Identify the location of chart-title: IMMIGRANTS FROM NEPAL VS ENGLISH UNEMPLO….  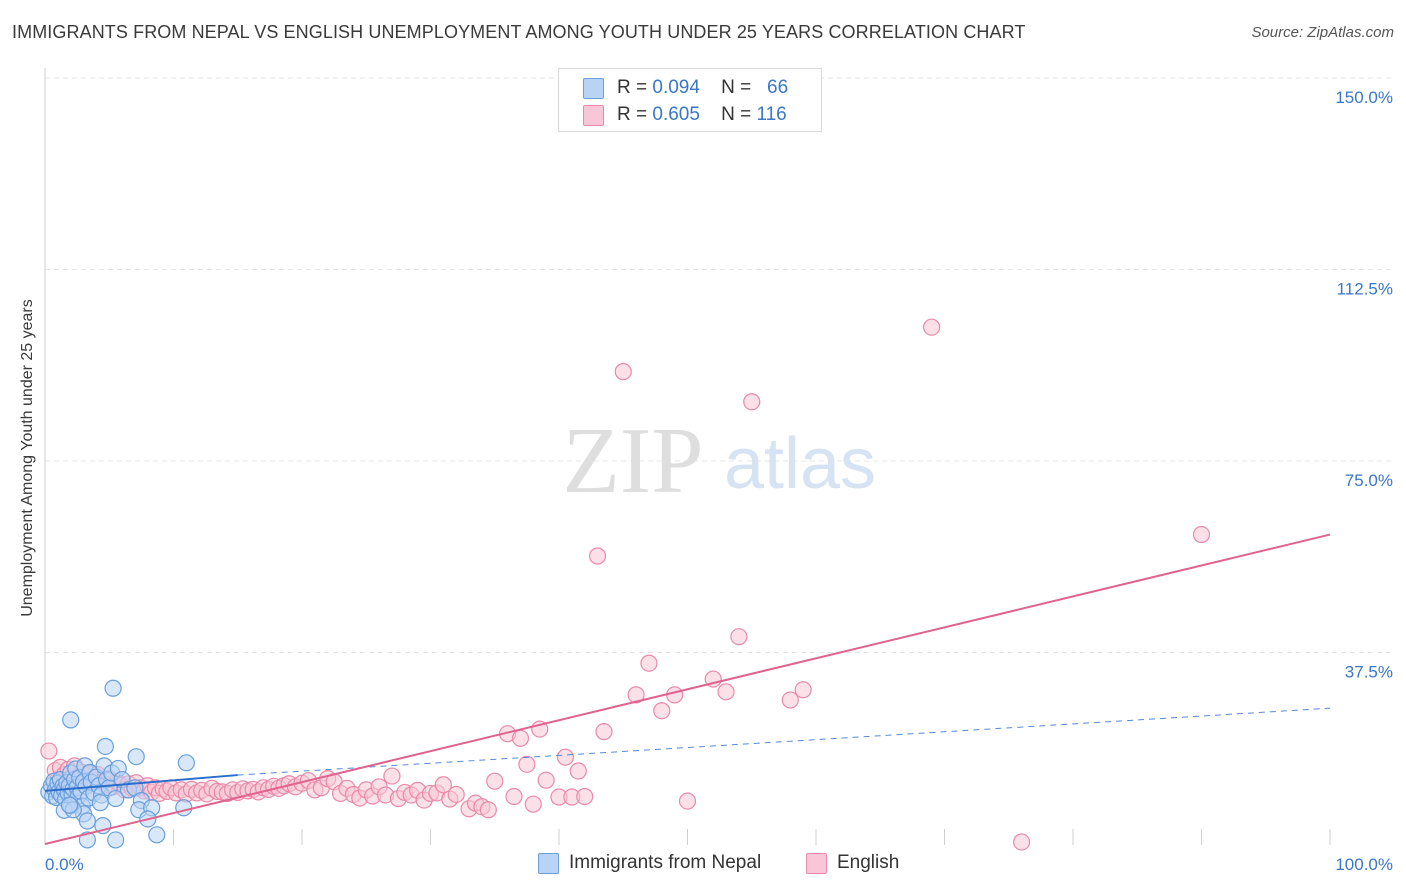
(519, 32).